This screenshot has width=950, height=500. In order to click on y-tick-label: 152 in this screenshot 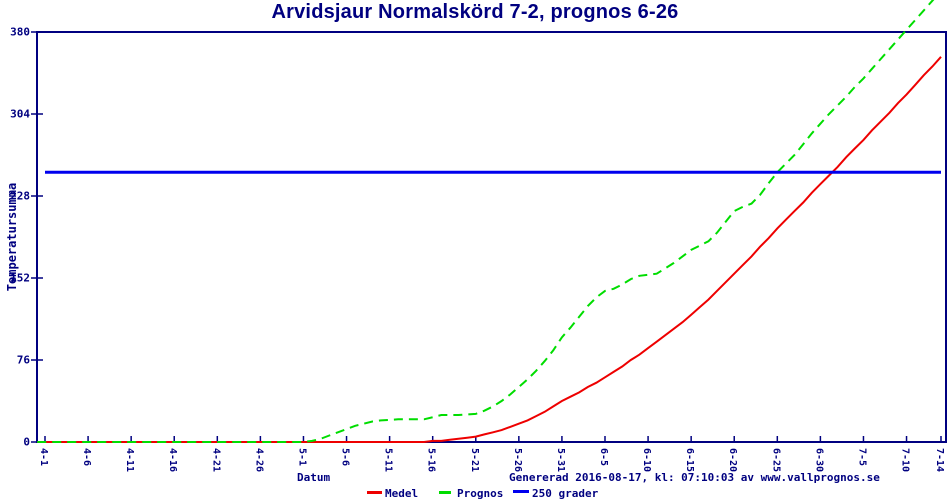, I will do `click(20, 277)`.